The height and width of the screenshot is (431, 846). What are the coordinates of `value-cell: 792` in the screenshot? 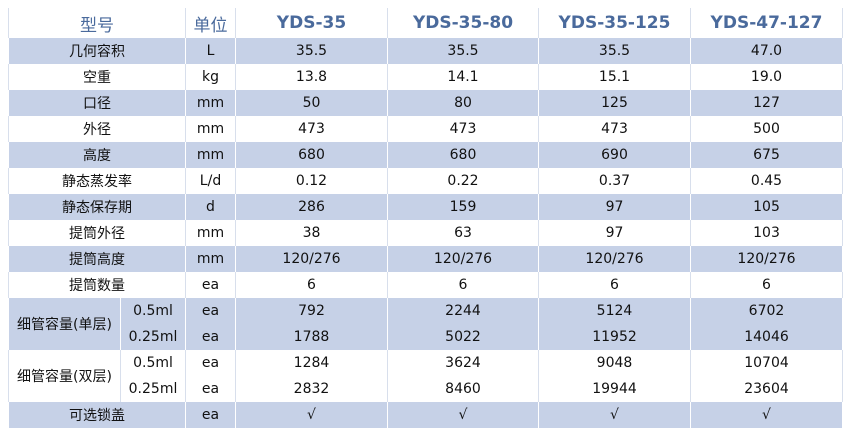 It's located at (311, 311).